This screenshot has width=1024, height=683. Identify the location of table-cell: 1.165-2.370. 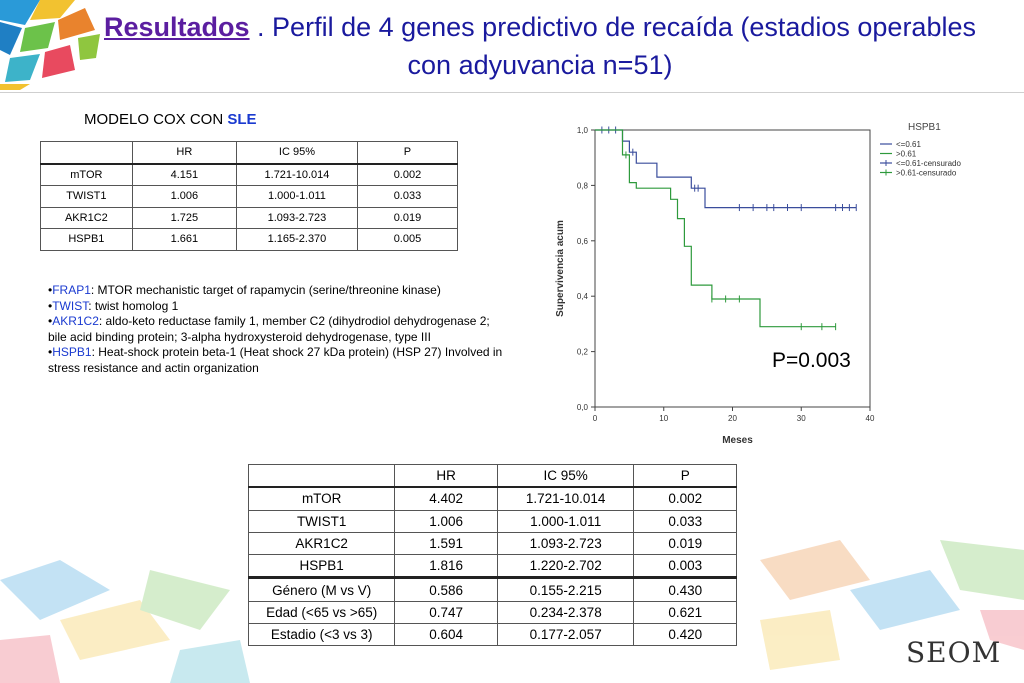
(296, 239).